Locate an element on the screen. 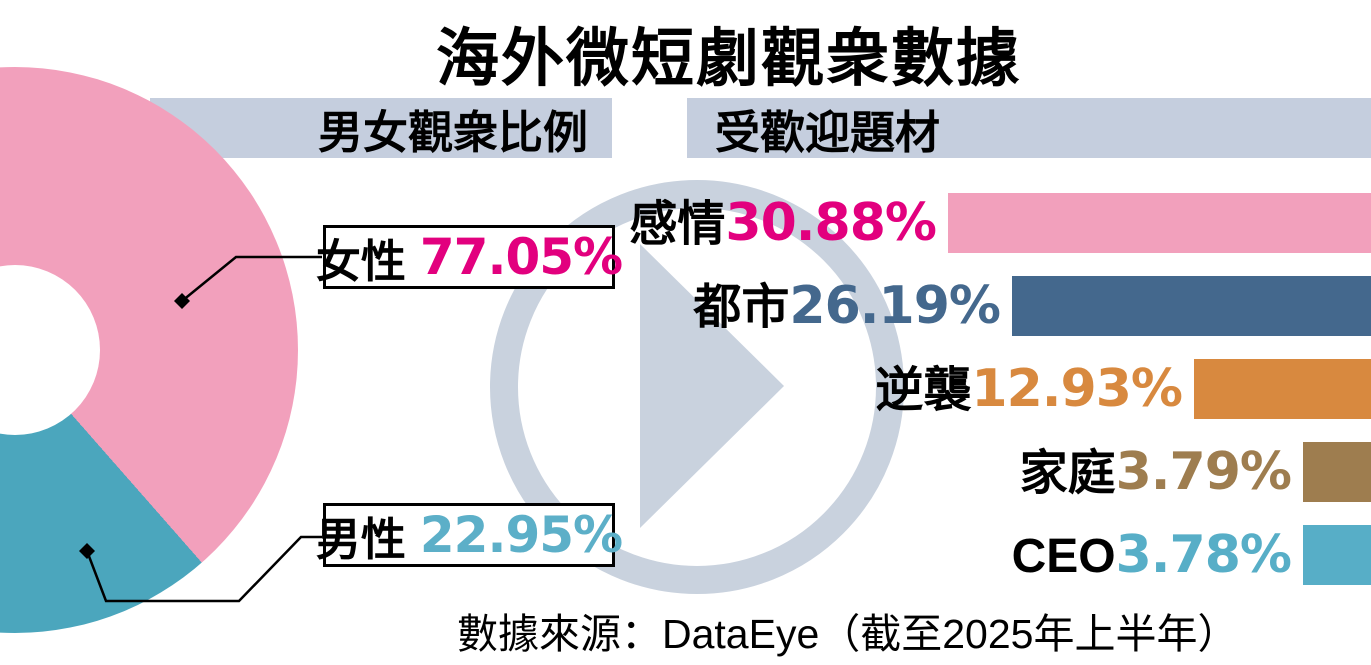  genre-row-CEO: CEO3.78% is located at coordinates (685, 555).